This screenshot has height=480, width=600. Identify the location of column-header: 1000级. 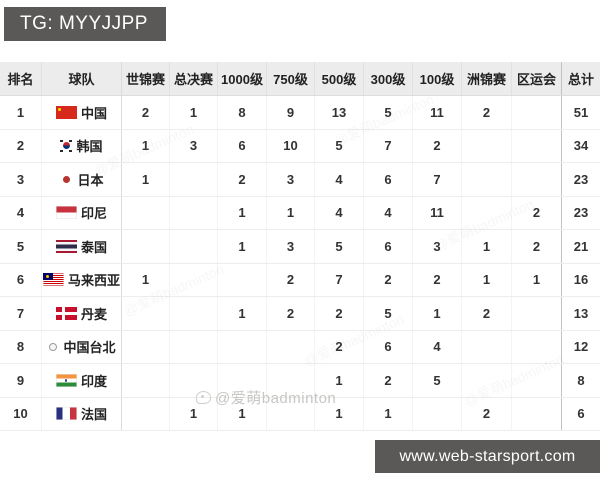
(242, 78).